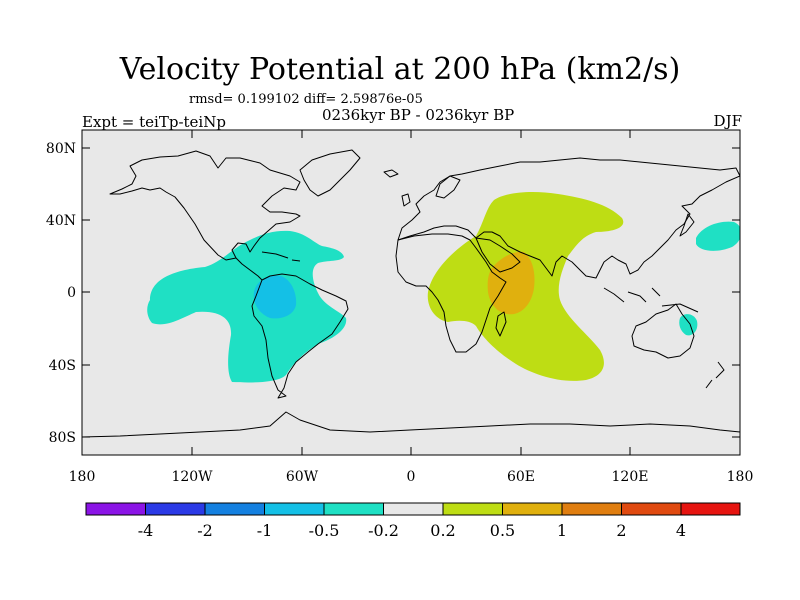  I want to click on season-label: DJF, so click(727, 121).